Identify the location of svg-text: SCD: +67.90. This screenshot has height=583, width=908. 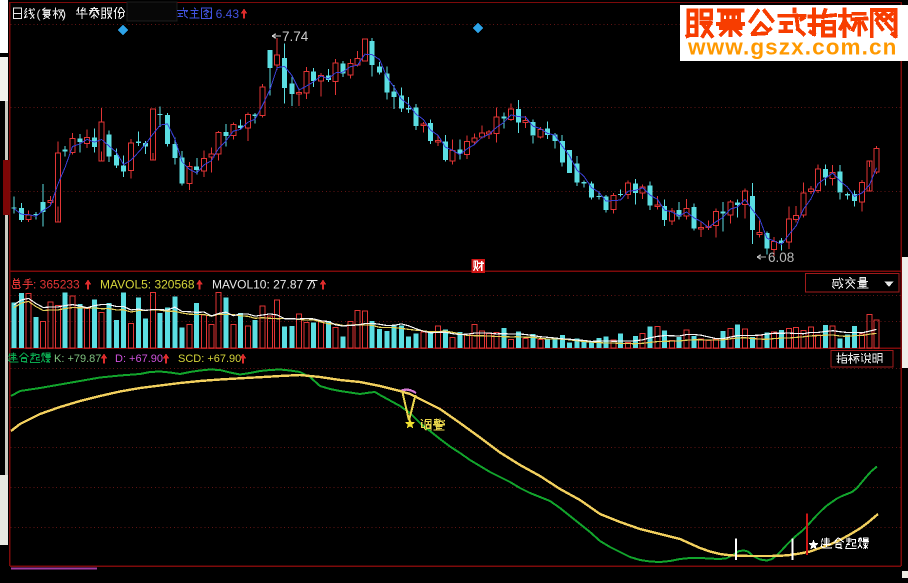
(209, 359).